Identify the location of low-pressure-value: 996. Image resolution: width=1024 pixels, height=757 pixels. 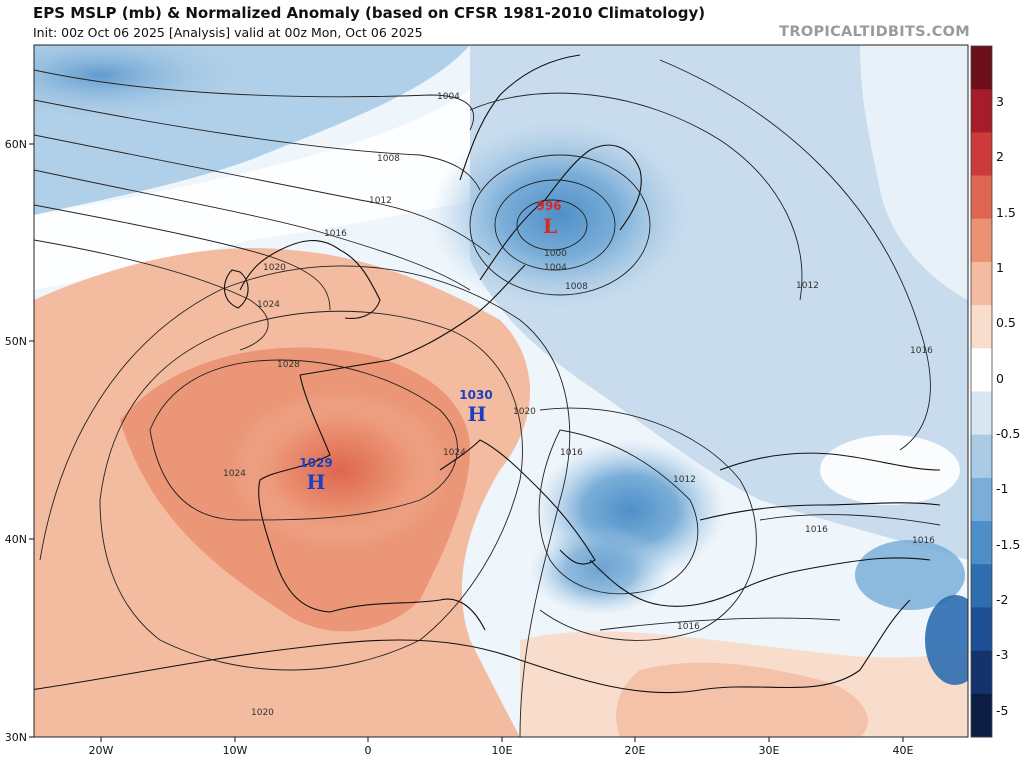
(548, 206).